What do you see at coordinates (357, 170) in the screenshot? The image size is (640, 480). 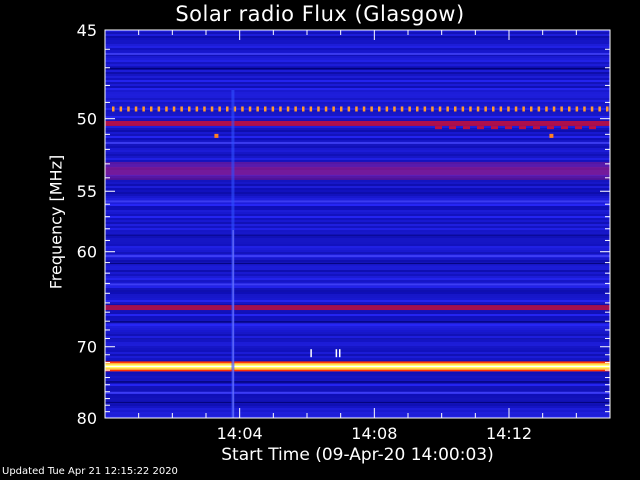 I see `band-core` at bounding box center [357, 170].